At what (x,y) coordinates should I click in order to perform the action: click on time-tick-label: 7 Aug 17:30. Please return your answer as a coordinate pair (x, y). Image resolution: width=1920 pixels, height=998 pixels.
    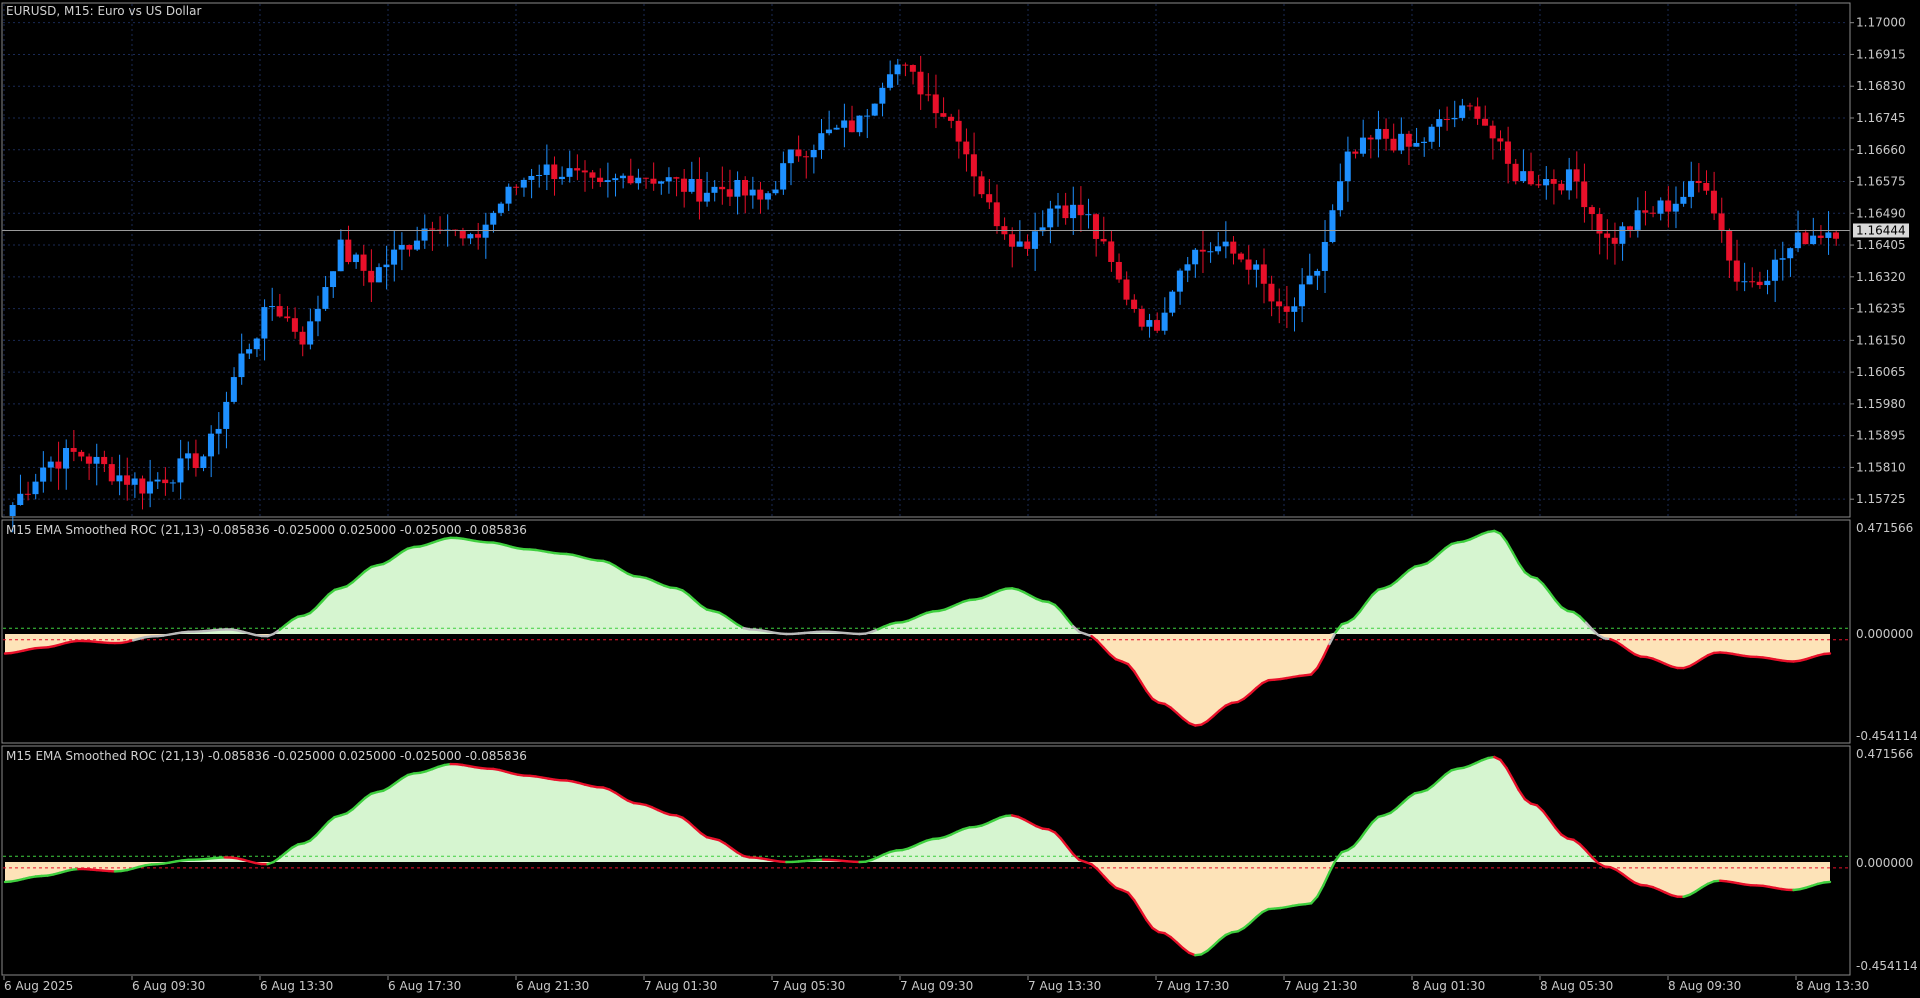
    Looking at the image, I should click on (1192, 986).